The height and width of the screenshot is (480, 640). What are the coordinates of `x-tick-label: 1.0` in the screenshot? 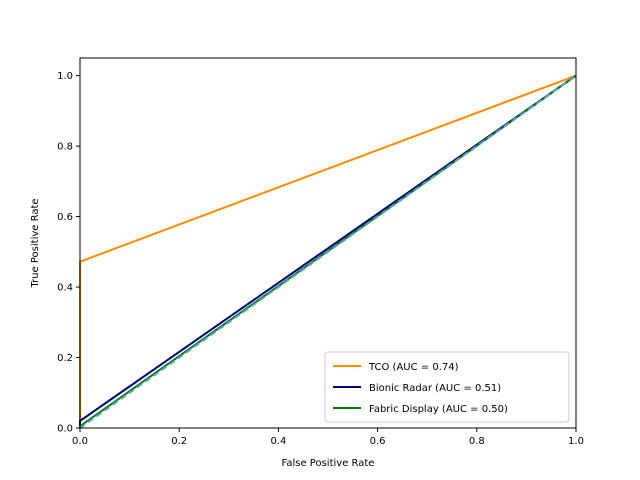 It's located at (576, 441).